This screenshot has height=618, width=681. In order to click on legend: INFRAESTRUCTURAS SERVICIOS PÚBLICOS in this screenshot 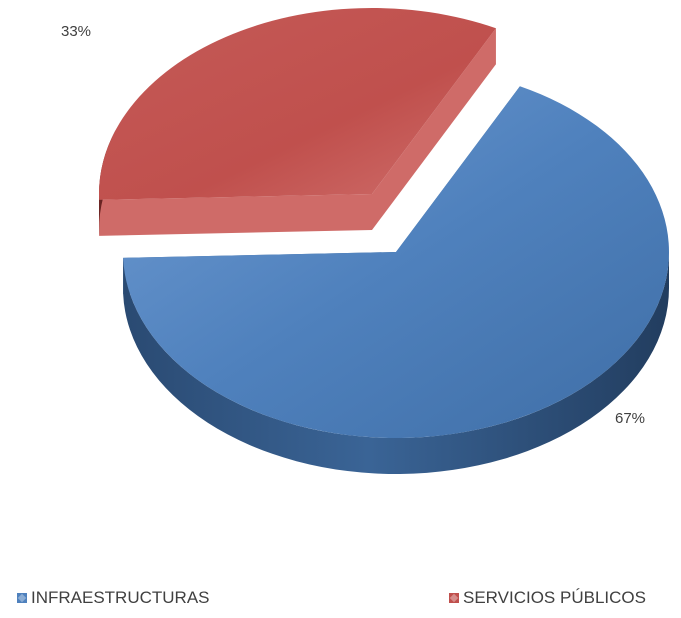, I will do `click(340, 600)`.